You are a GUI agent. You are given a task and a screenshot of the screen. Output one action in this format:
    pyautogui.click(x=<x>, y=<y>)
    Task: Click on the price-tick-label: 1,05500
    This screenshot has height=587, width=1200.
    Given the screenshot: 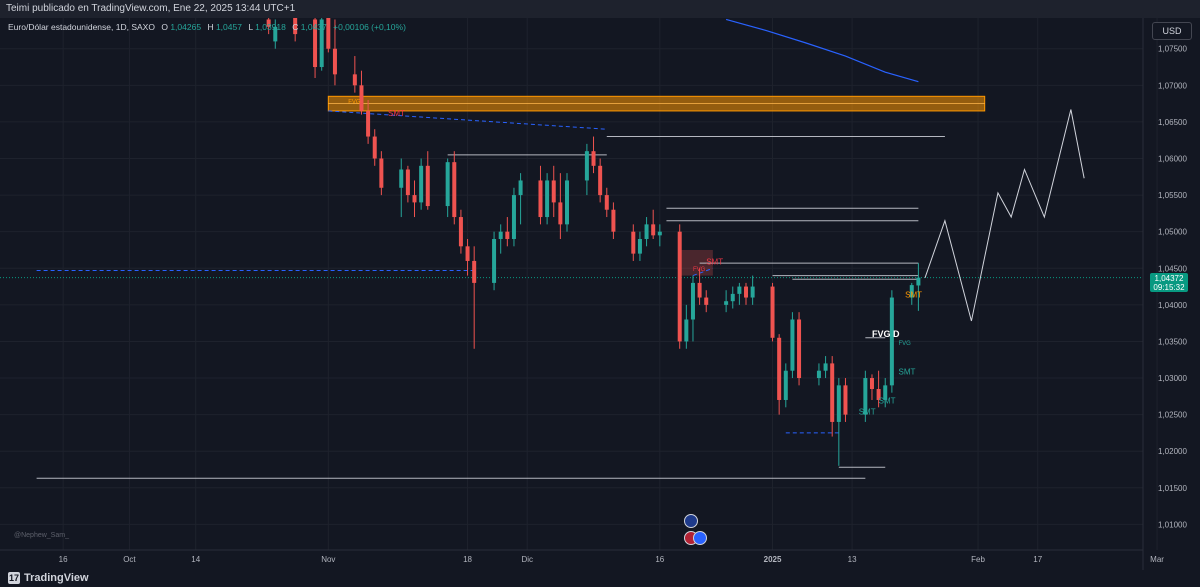 What is the action you would take?
    pyautogui.click(x=1172, y=195)
    